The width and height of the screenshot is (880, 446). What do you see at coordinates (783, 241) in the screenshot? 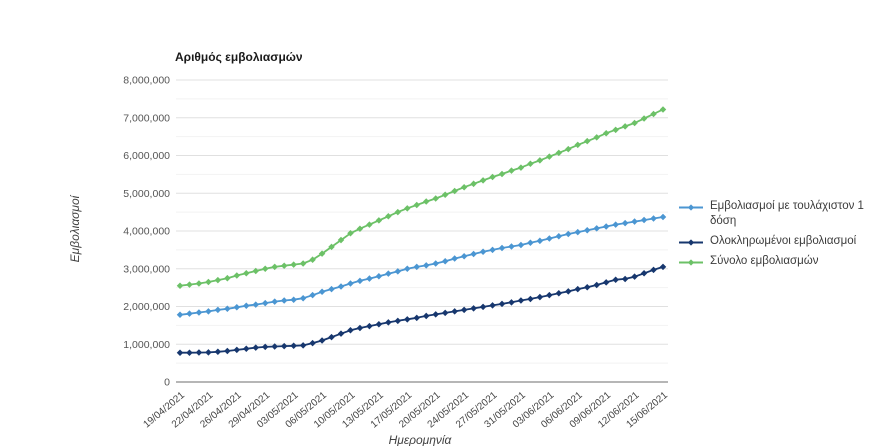
I see `legend-item-label: Ολοκληρωμένοι εμβολιασμοί` at bounding box center [783, 241].